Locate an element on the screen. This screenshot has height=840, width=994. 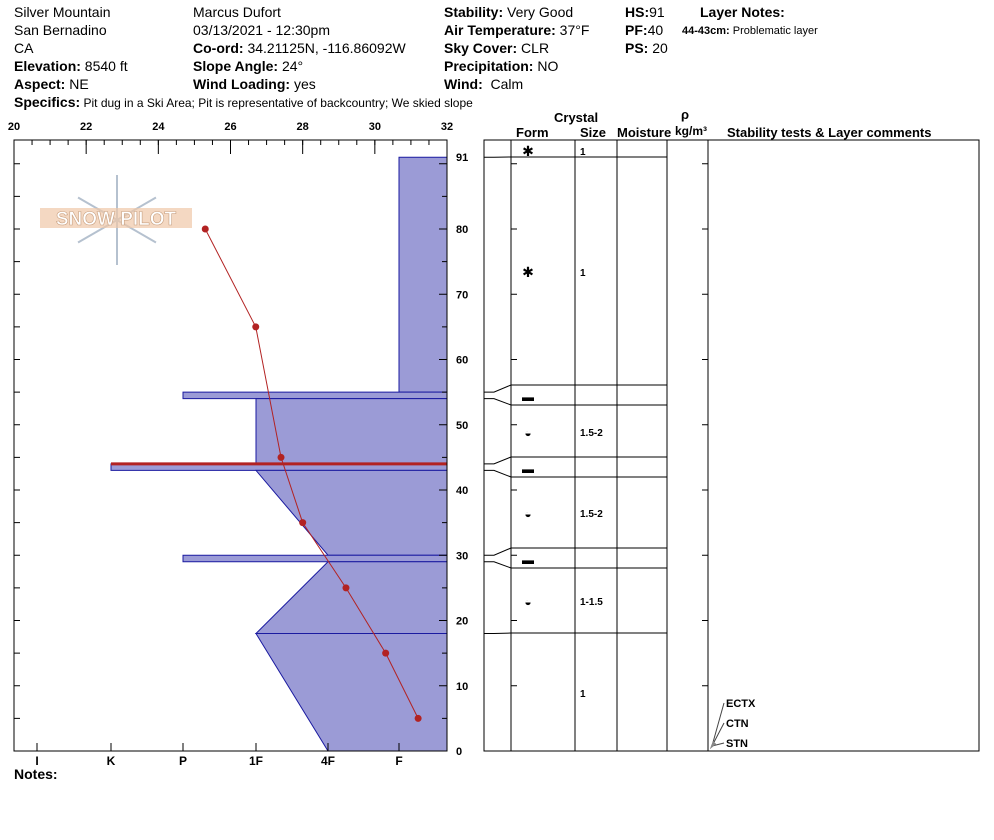
rho-header: ρ is located at coordinates (685, 114).